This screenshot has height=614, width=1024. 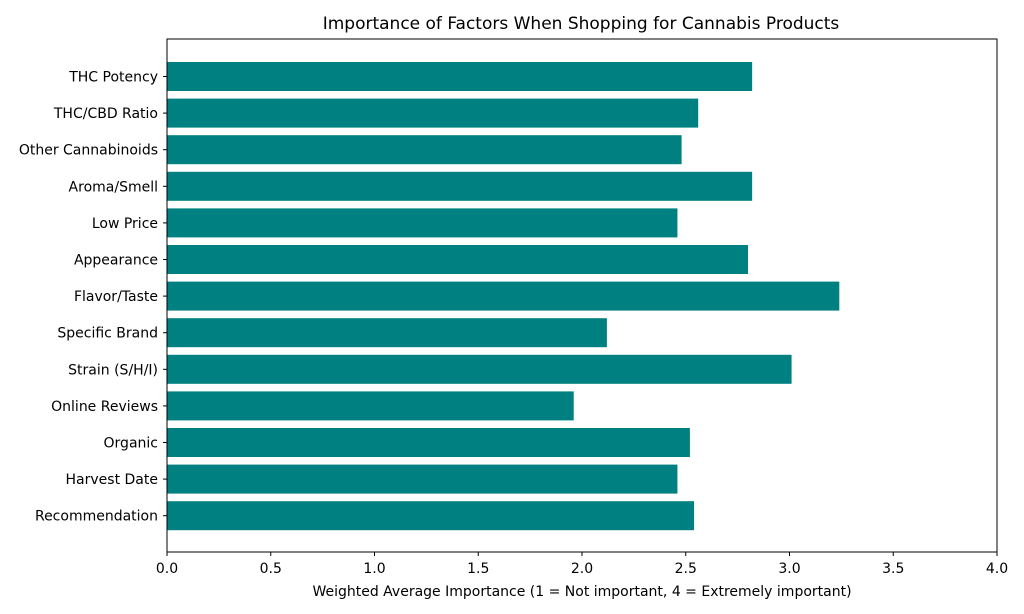 What do you see at coordinates (428, 442) in the screenshot?
I see `bar-organic` at bounding box center [428, 442].